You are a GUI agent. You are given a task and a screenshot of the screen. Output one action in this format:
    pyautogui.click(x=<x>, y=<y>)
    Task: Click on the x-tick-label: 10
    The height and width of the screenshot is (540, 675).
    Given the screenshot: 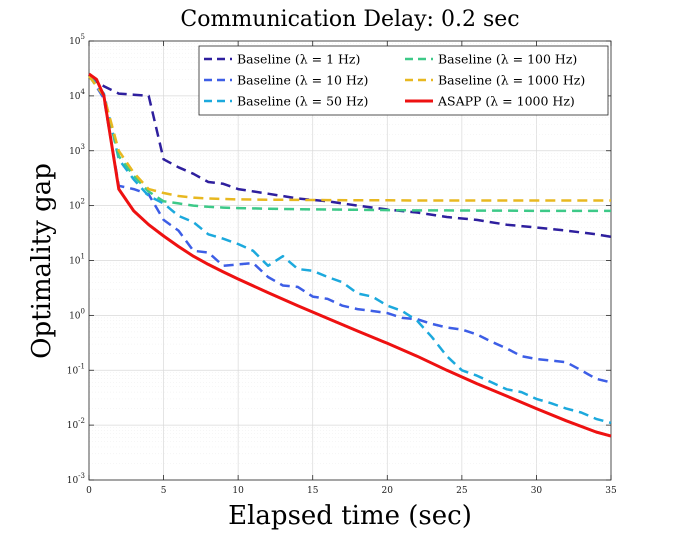 What is the action you would take?
    pyautogui.click(x=238, y=491)
    